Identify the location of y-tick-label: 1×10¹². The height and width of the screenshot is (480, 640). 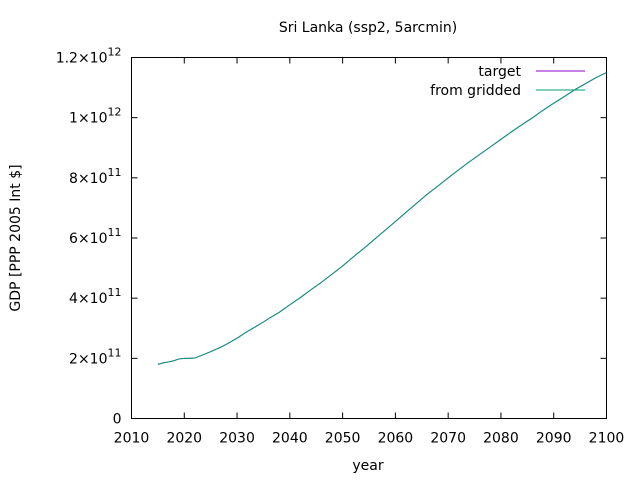
(95, 116).